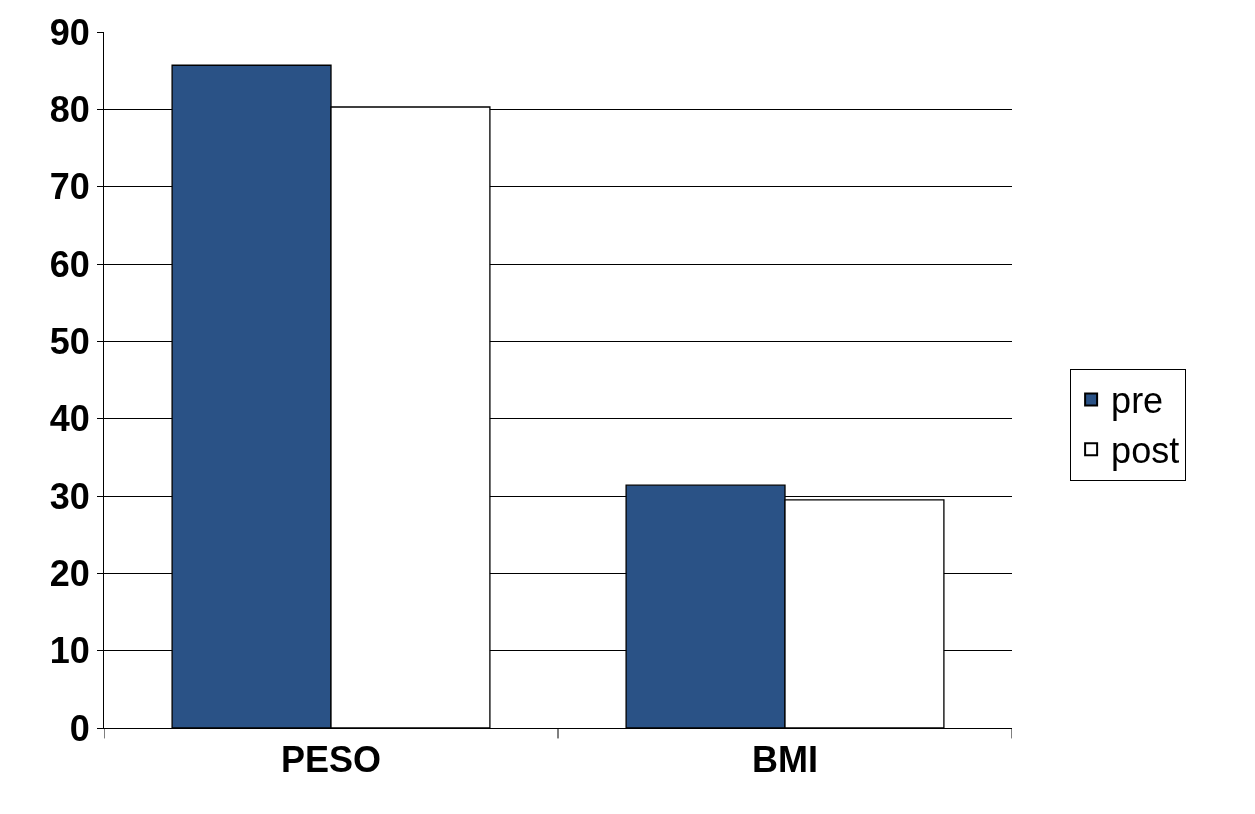 The width and height of the screenshot is (1255, 814). I want to click on y-tick-label: 10, so click(69, 651).